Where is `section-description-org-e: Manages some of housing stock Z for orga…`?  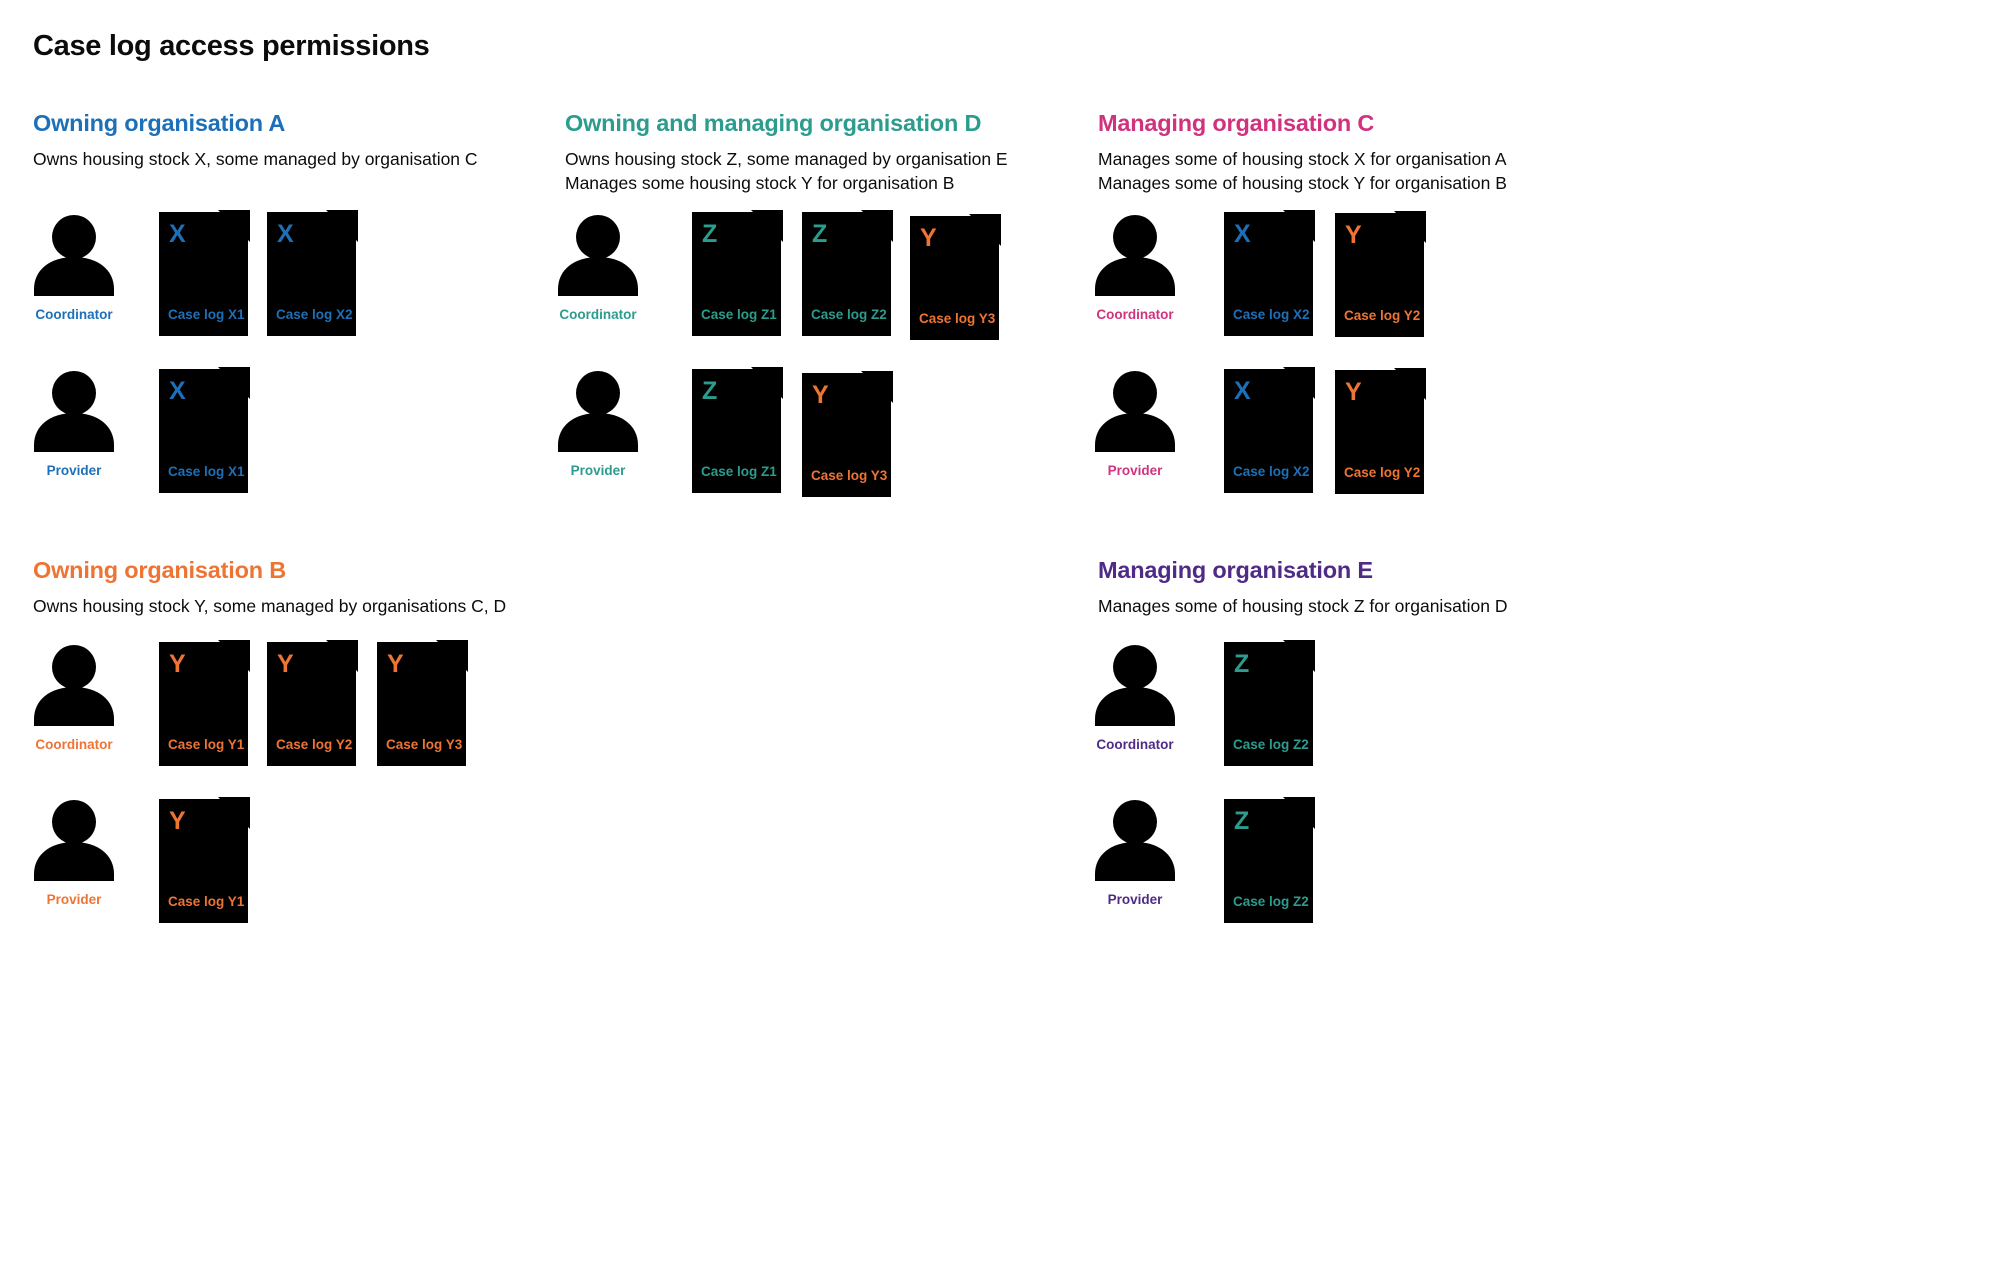 section-description-org-e: Manages some of housing stock Z for orga… is located at coordinates (1303, 606).